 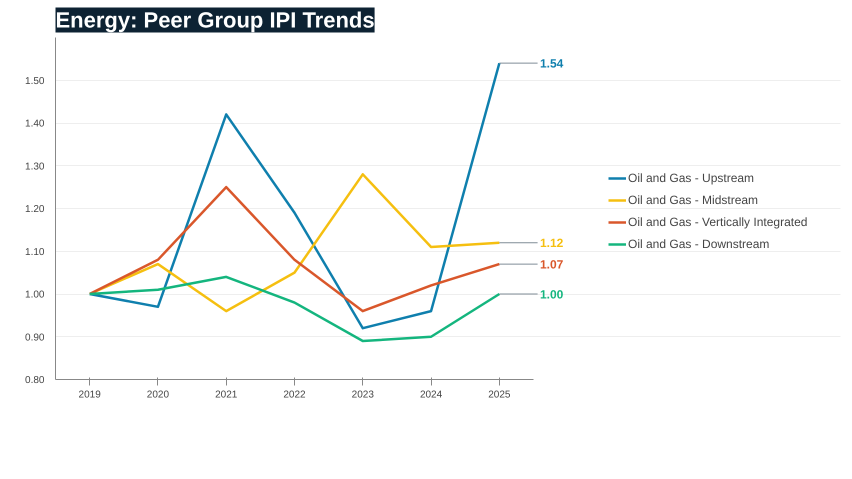 I want to click on x-tick-label: 2019, so click(x=90, y=395).